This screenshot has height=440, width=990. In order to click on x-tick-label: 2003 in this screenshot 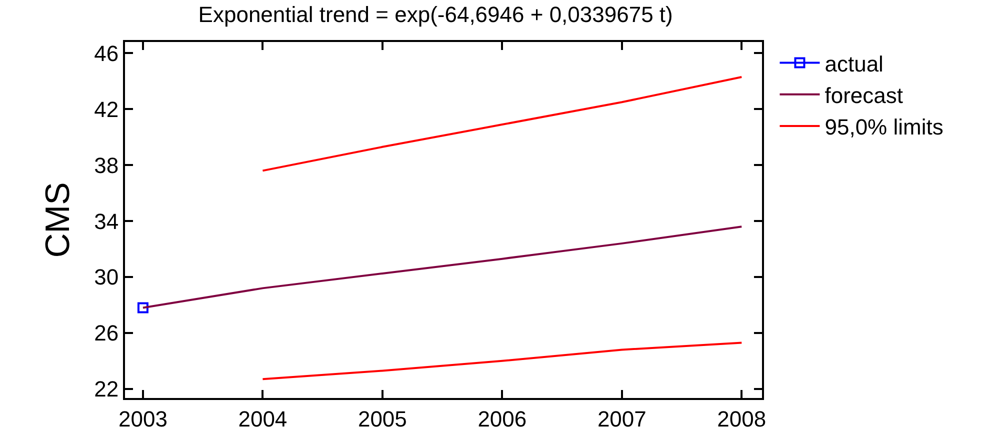, I will do `click(143, 419)`.